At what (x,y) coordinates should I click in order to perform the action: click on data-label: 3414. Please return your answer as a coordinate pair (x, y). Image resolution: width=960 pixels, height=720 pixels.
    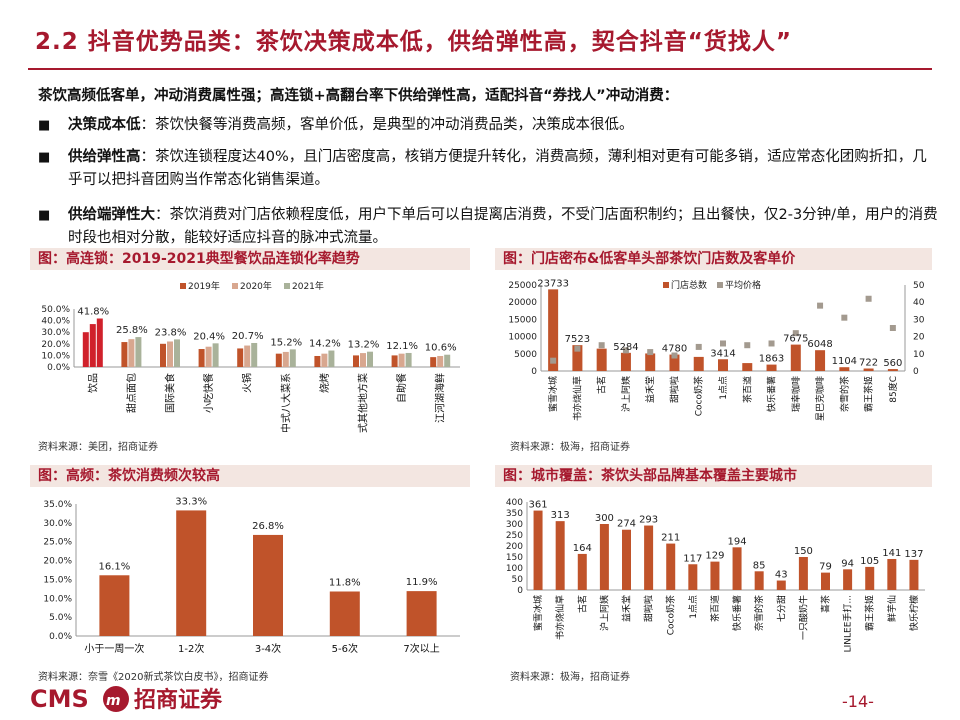
    Looking at the image, I should click on (722, 353).